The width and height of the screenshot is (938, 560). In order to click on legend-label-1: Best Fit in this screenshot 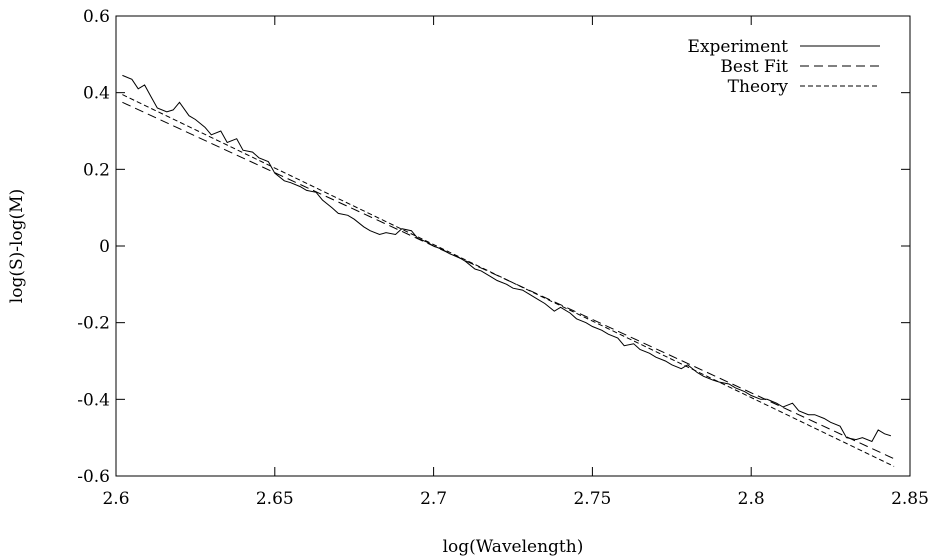, I will do `click(754, 67)`.